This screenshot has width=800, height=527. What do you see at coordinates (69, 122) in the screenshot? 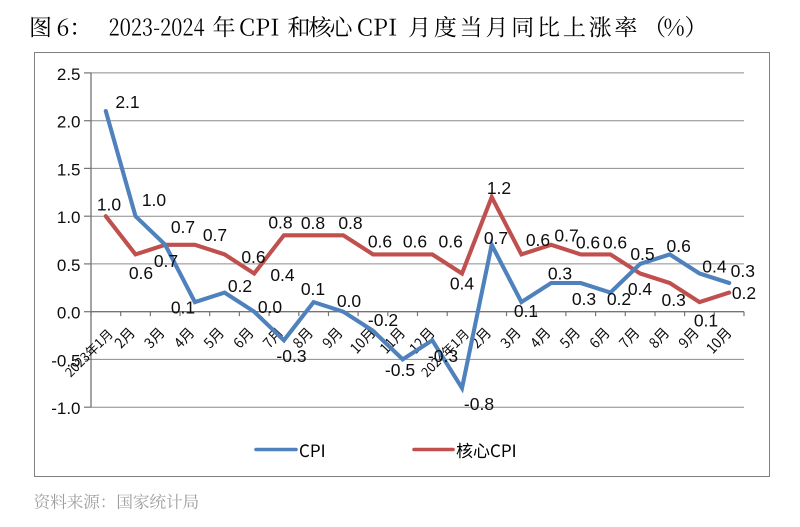
I see `svg-text: 2.0` at bounding box center [69, 122].